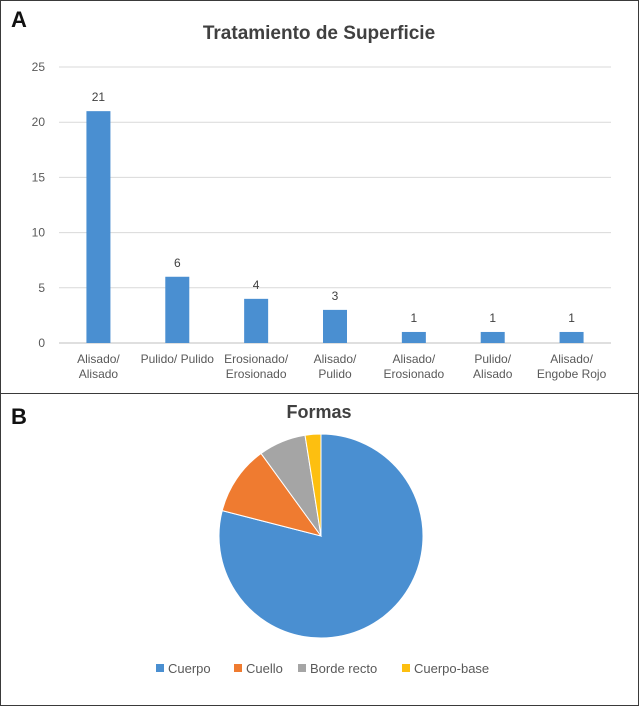 The height and width of the screenshot is (706, 639). Describe the element at coordinates (256, 285) in the screenshot. I see `bar-data-label: 4` at that location.